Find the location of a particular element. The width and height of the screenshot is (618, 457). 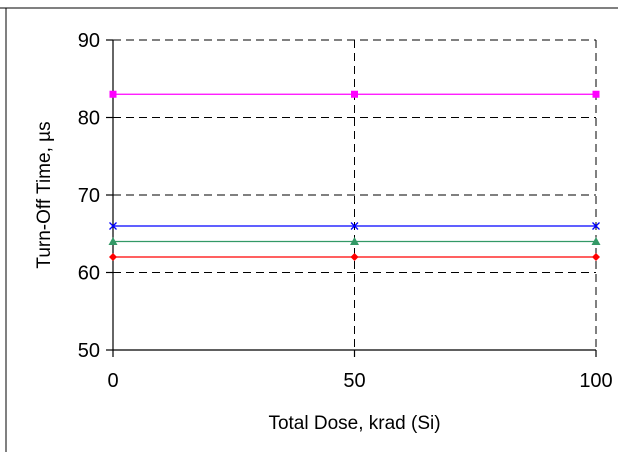

x-axis-title: Total Dose, krad (Si) is located at coordinates (354, 423).